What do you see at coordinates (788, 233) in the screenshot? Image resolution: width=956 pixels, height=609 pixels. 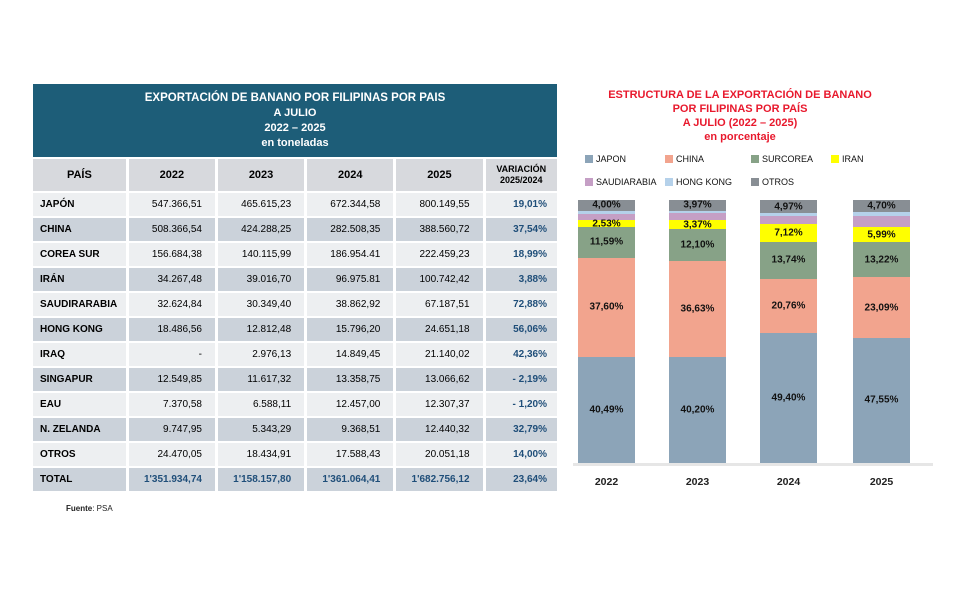 I see `bar-segment-iran: 7,12%` at bounding box center [788, 233].